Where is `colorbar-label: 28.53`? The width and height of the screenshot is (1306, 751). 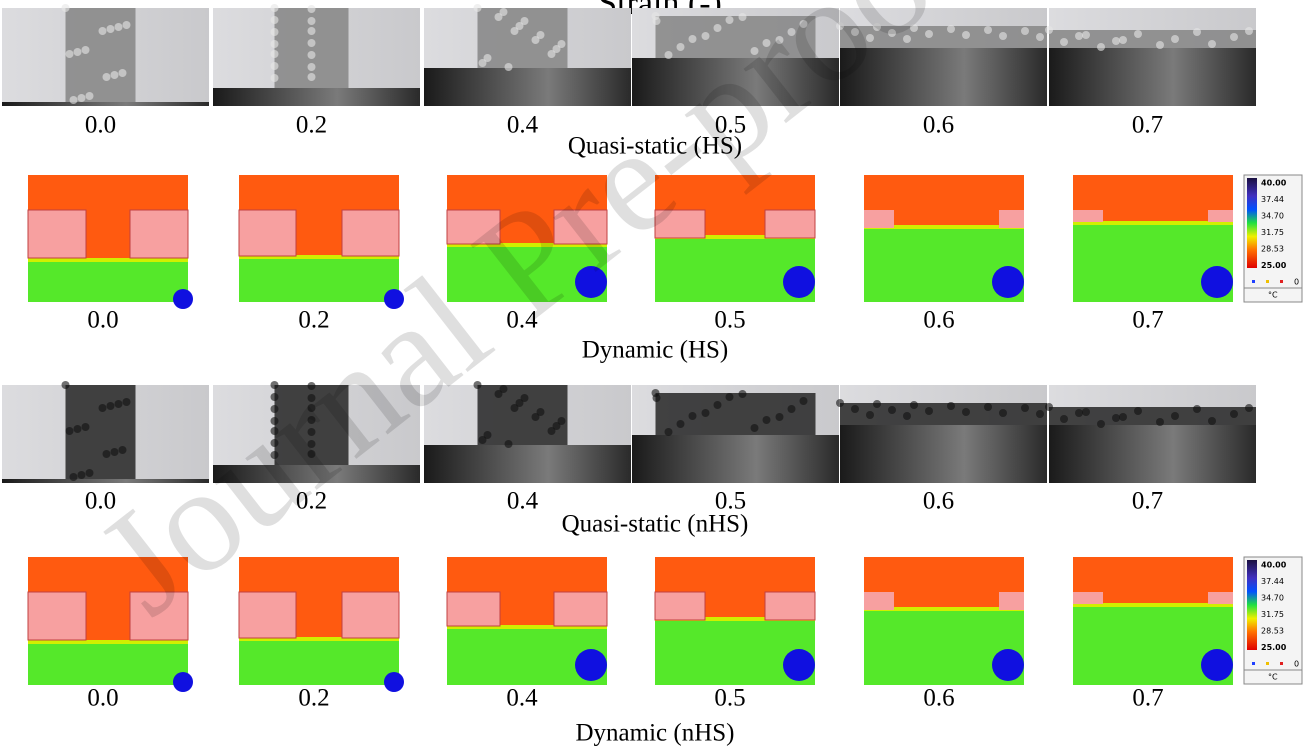 colorbar-label: 28.53 is located at coordinates (1272, 249).